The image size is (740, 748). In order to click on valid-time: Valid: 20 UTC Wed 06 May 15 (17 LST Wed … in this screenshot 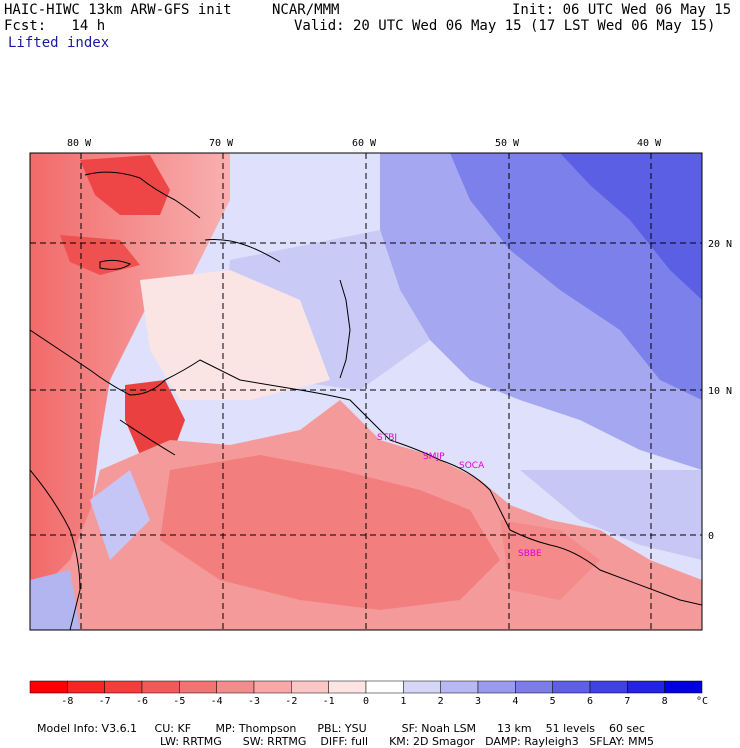, I will do `click(505, 26)`.